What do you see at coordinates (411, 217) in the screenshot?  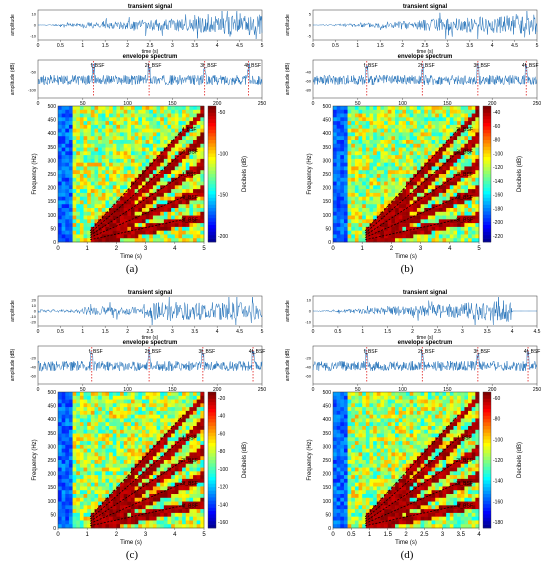 I see `order-line` at bounding box center [411, 217].